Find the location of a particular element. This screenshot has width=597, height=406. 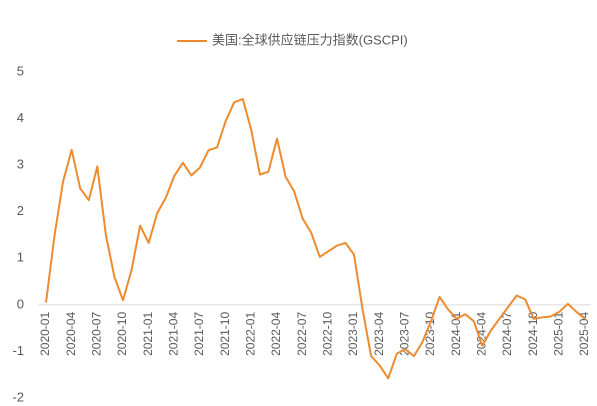

y-tick-label: 1 is located at coordinates (20, 257).